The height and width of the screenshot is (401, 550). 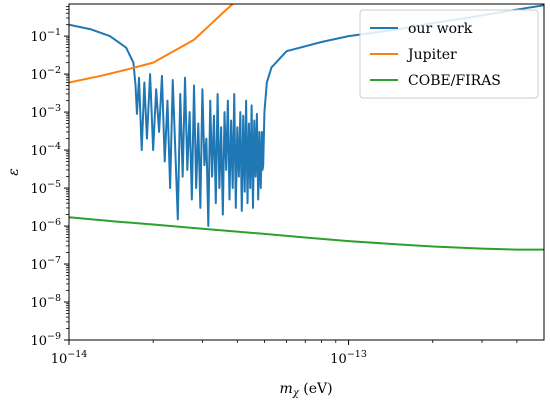 I want to click on y-tick-label: 10⁻⁹, so click(x=45, y=340).